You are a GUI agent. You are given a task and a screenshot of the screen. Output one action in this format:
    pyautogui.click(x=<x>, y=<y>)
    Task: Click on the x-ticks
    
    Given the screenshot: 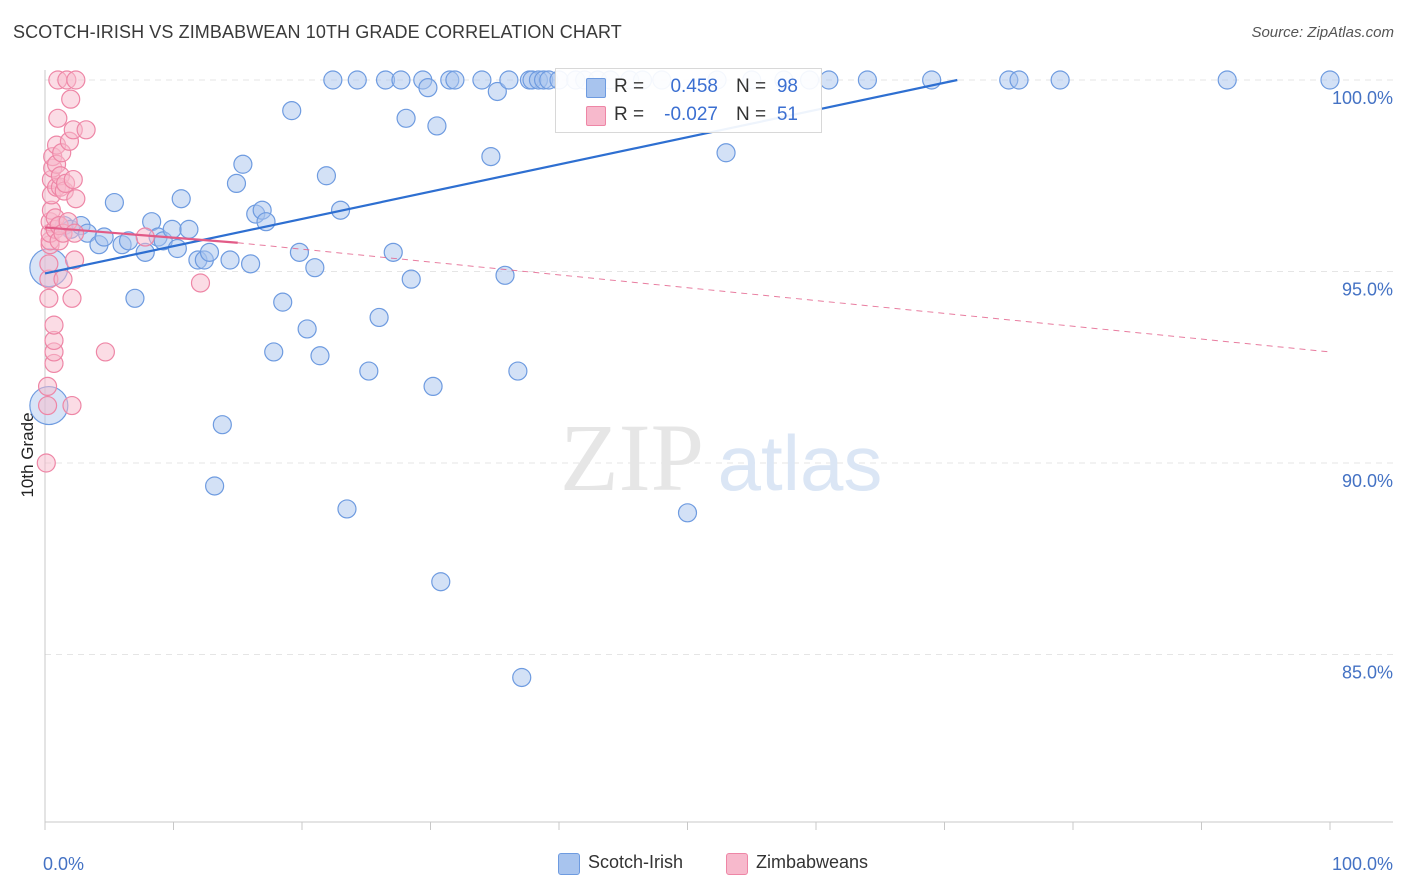 What is the action you would take?
    pyautogui.click(x=687, y=826)
    